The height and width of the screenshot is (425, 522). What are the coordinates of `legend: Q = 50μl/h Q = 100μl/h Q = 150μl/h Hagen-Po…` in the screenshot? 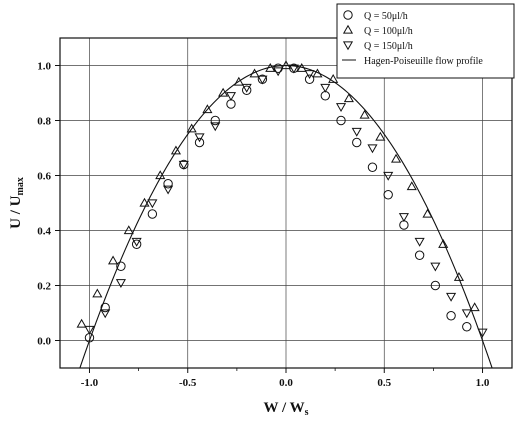 It's located at (425, 41).